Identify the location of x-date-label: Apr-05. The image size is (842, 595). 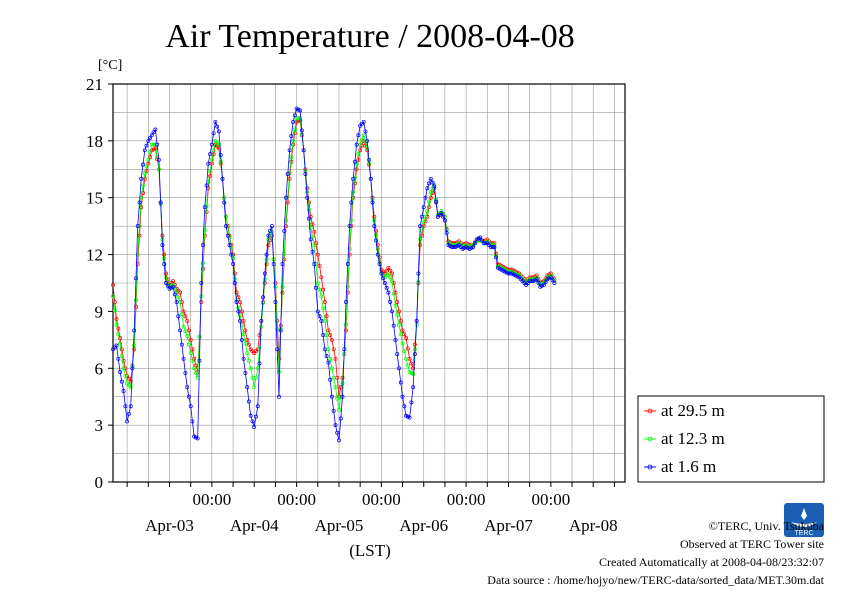
(339, 525).